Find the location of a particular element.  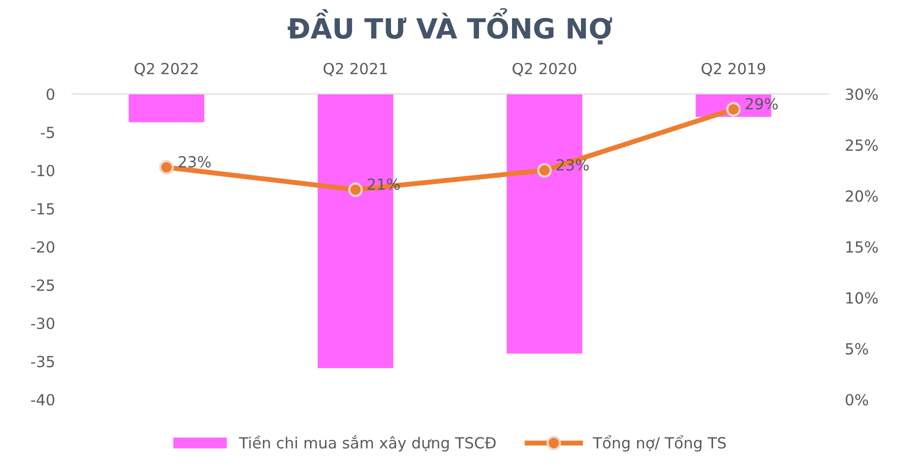

y2-tick-label: 5% is located at coordinates (857, 349).